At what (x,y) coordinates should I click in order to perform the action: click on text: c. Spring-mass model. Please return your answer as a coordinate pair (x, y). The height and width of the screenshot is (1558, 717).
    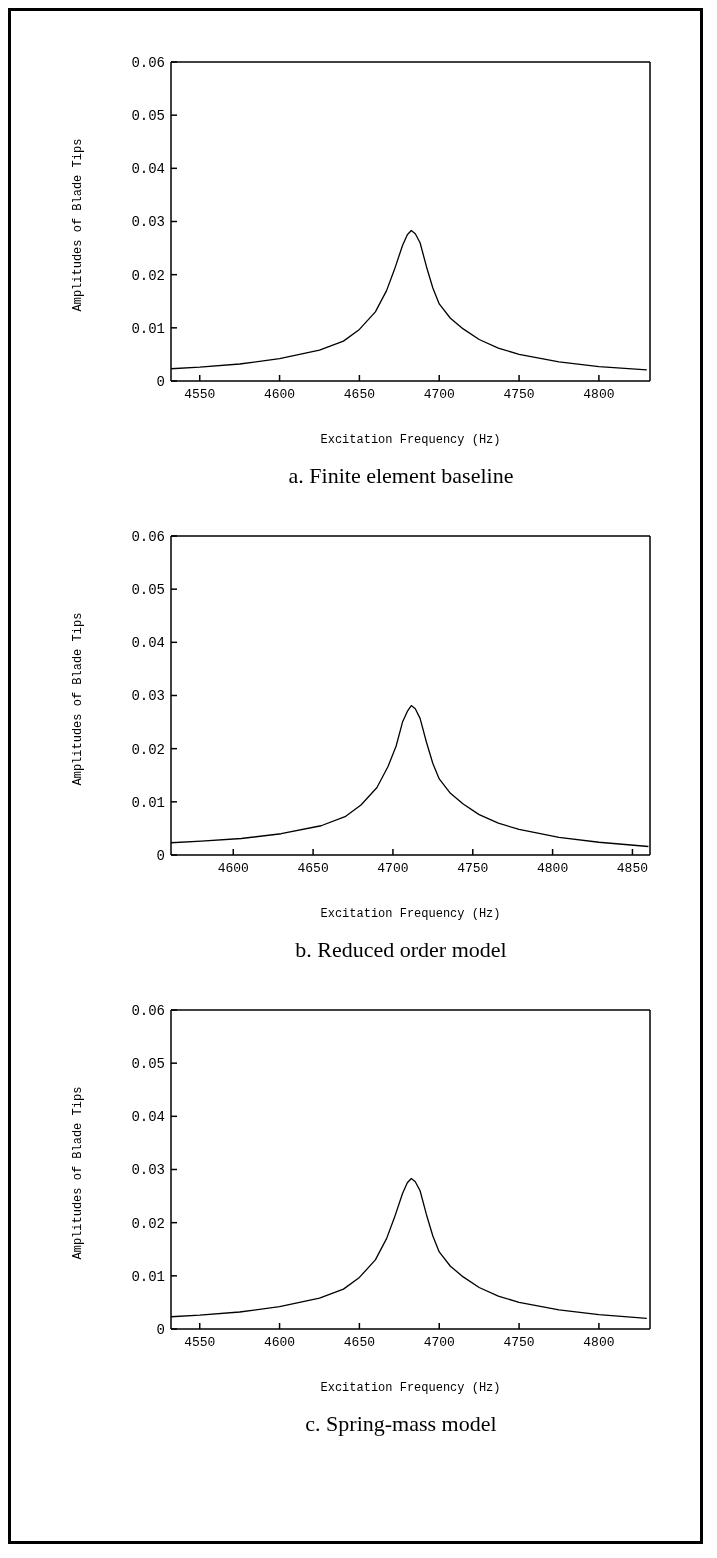
    Looking at the image, I should click on (401, 1424).